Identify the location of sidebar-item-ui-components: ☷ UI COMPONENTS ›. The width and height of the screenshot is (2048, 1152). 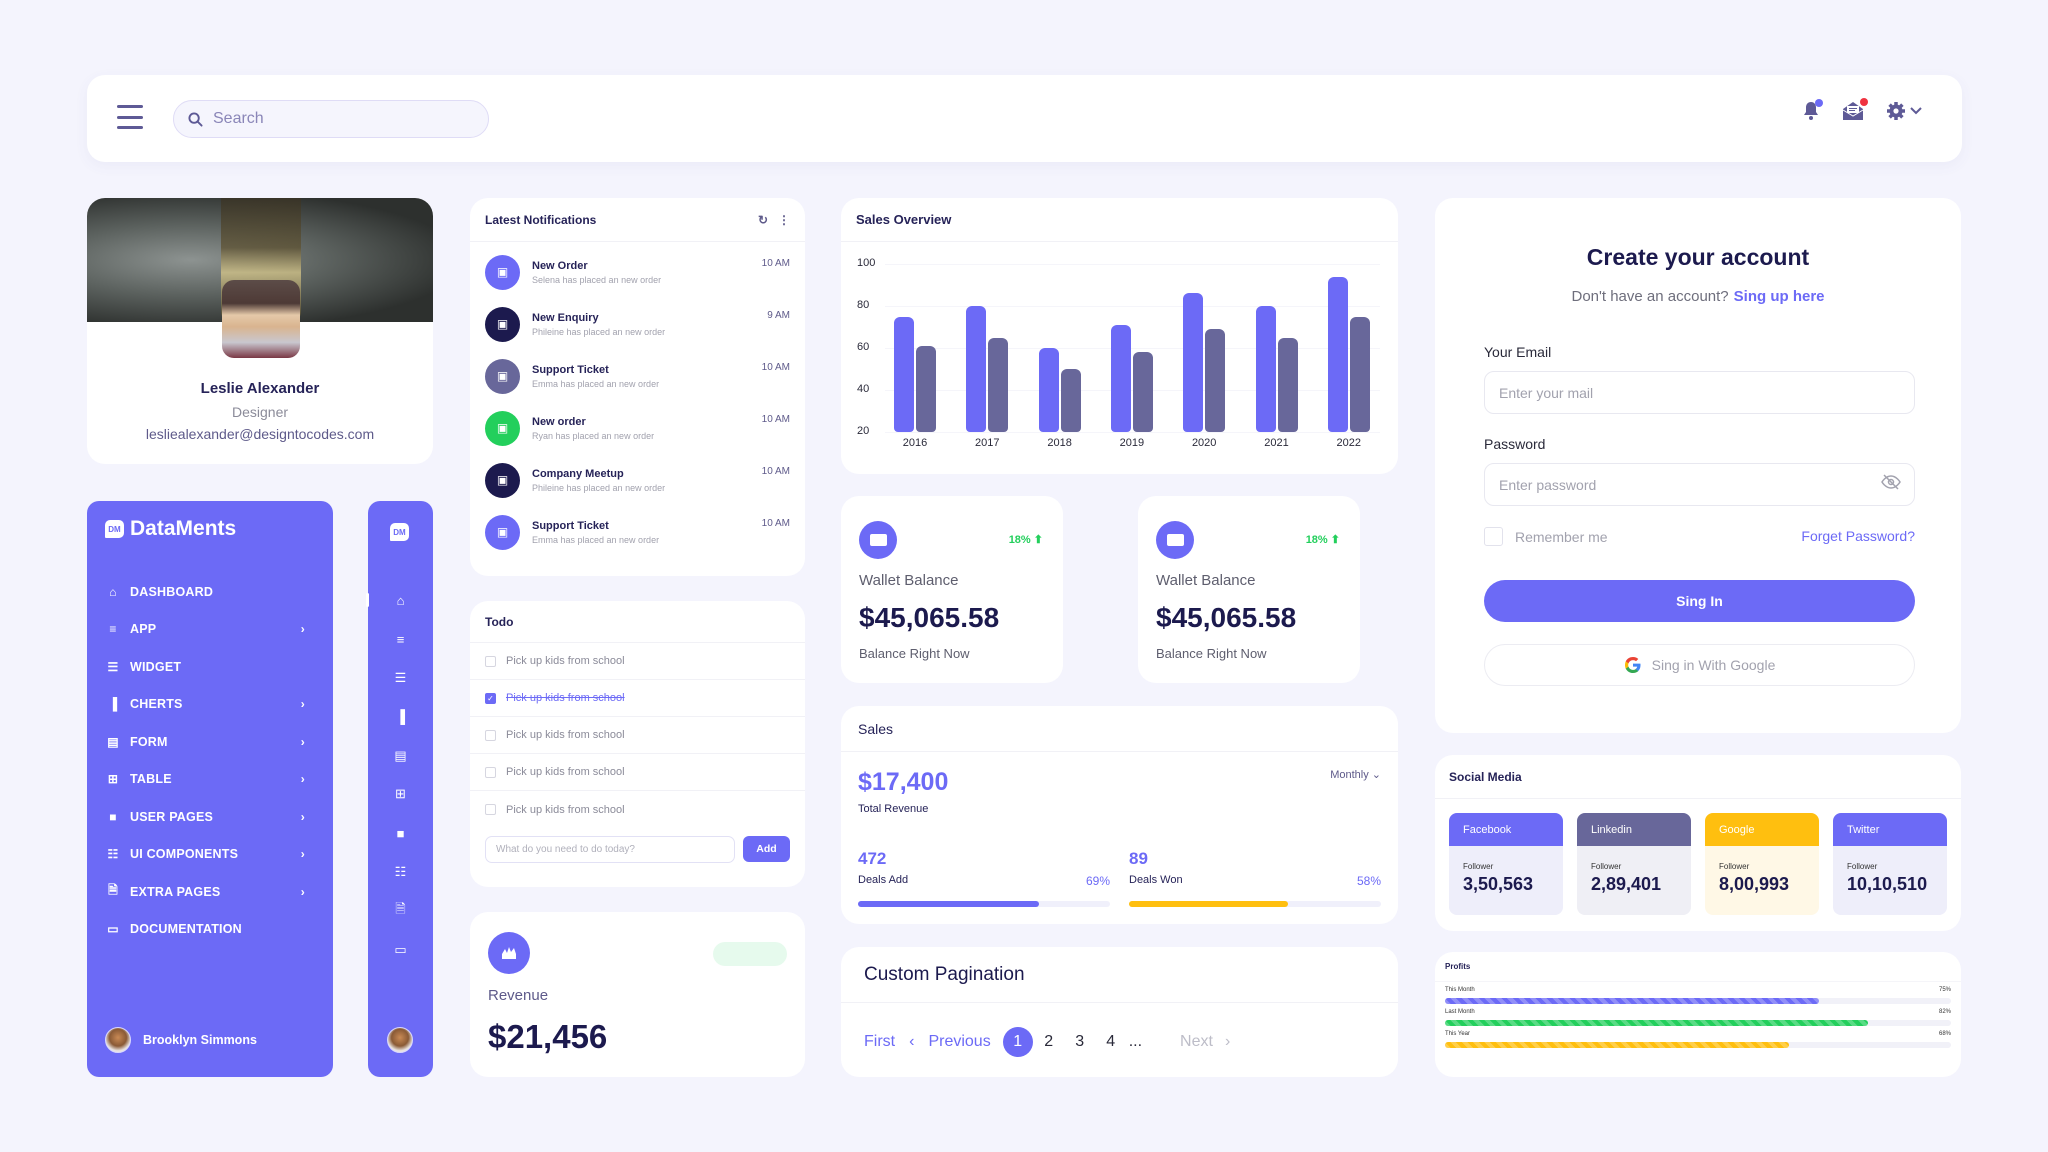
(210, 855).